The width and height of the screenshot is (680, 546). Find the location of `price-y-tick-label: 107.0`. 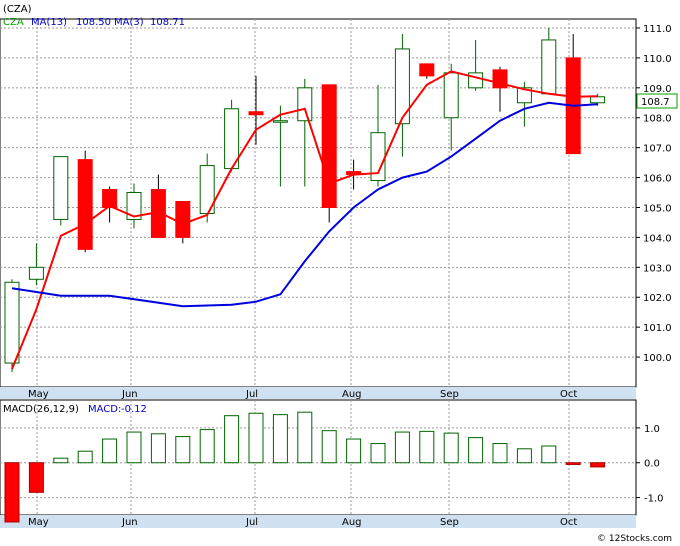

price-y-tick-label: 107.0 is located at coordinates (657, 149).